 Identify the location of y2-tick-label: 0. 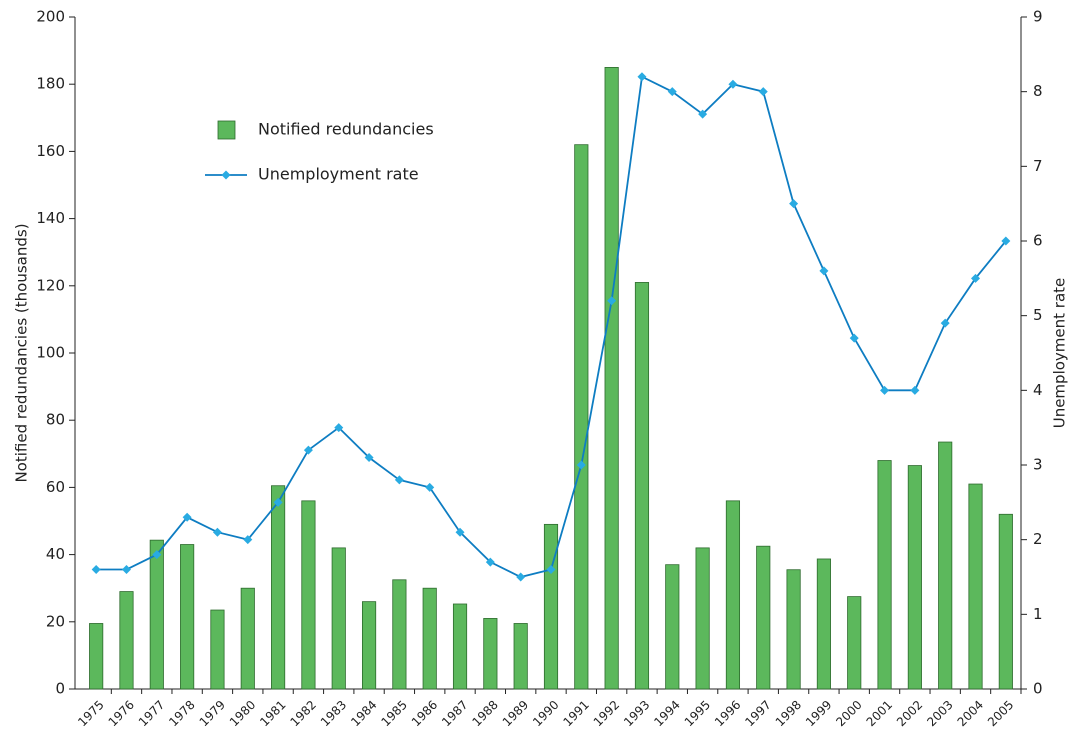
(1038, 689).